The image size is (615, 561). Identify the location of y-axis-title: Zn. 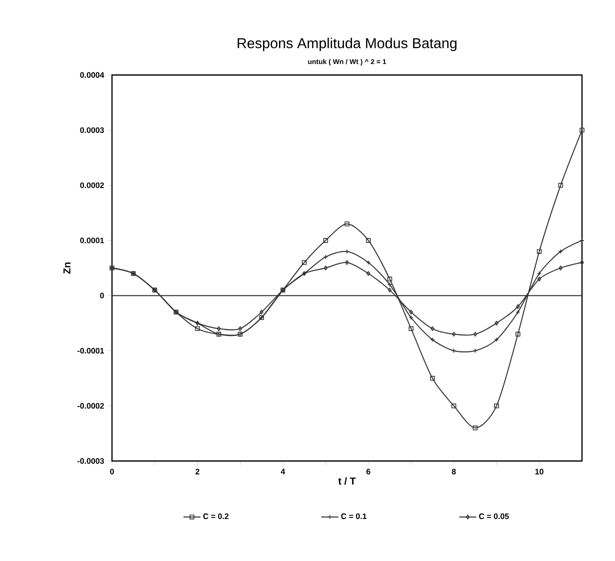
(67, 268).